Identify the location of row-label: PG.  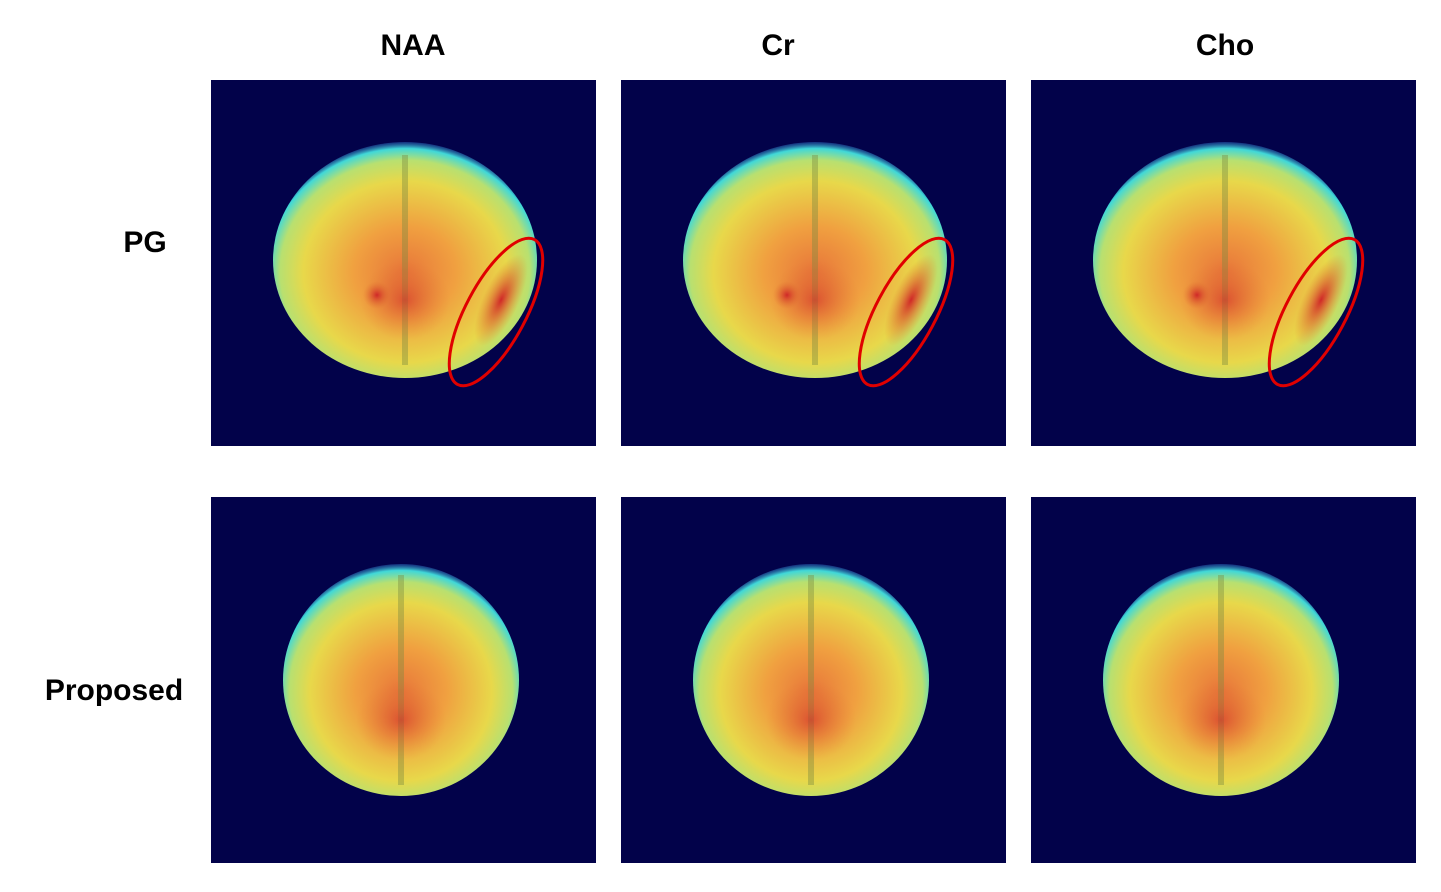
(144, 242).